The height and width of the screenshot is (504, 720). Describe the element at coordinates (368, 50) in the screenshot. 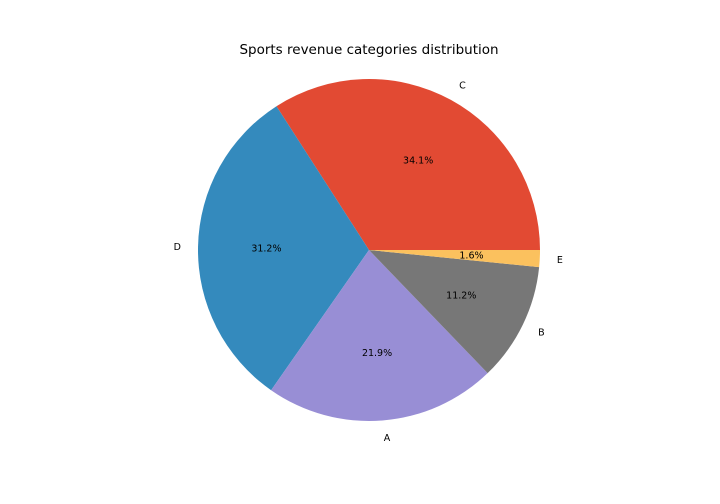

I see `chart-title: Sports revenue categories distribution` at that location.